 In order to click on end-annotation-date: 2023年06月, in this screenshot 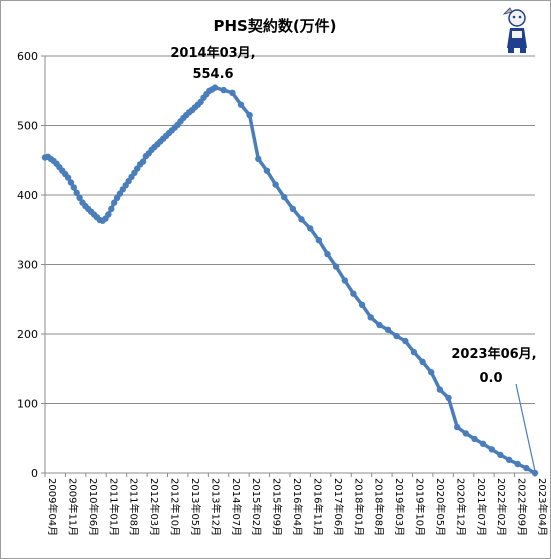, I will do `click(493, 354)`.